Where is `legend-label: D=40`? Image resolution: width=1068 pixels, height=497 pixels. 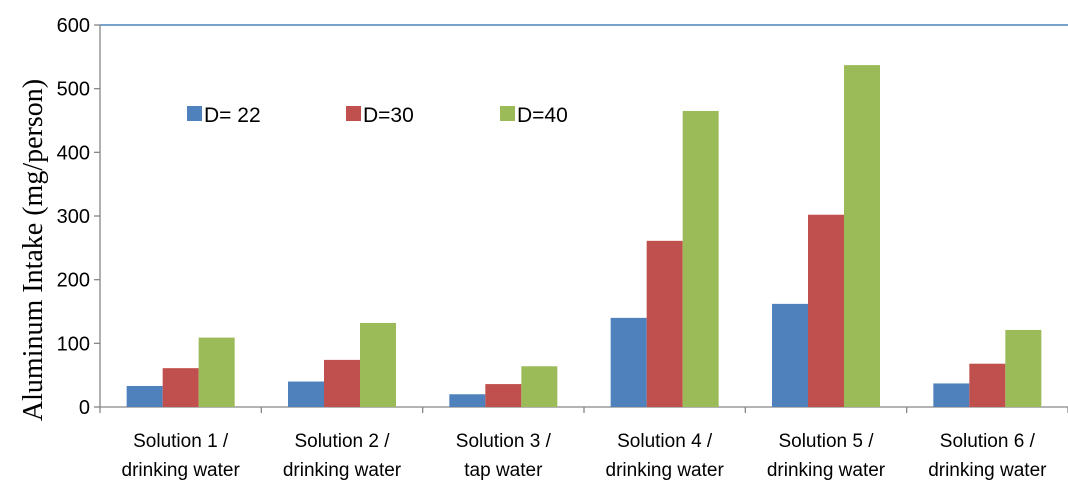 legend-label: D=40 is located at coordinates (542, 115).